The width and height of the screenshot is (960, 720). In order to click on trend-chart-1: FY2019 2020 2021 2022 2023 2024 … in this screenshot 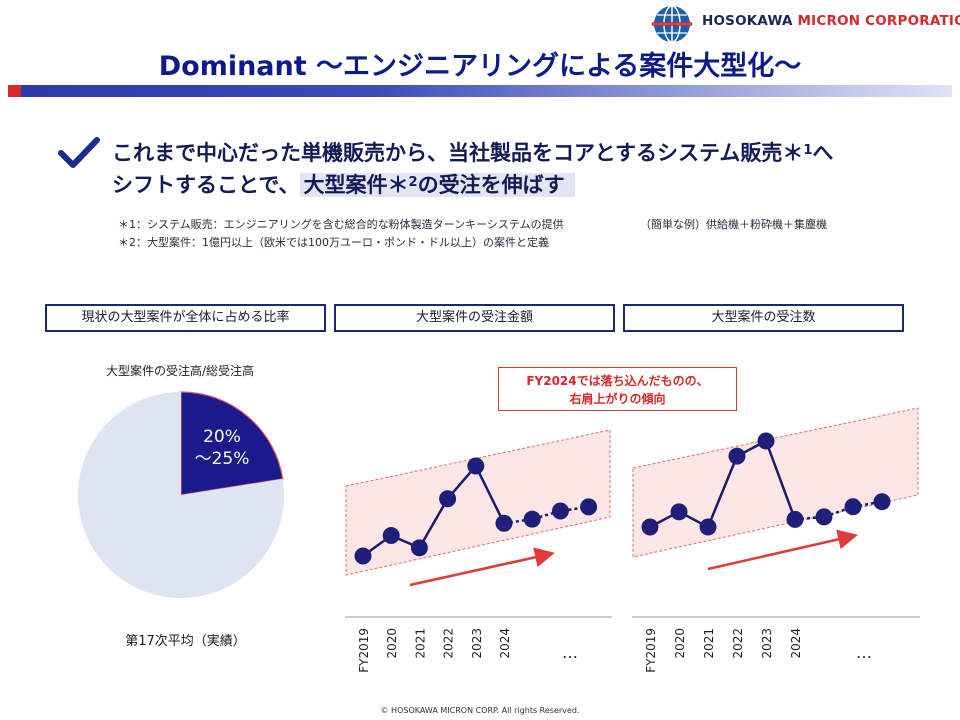, I will do `click(478, 551)`.